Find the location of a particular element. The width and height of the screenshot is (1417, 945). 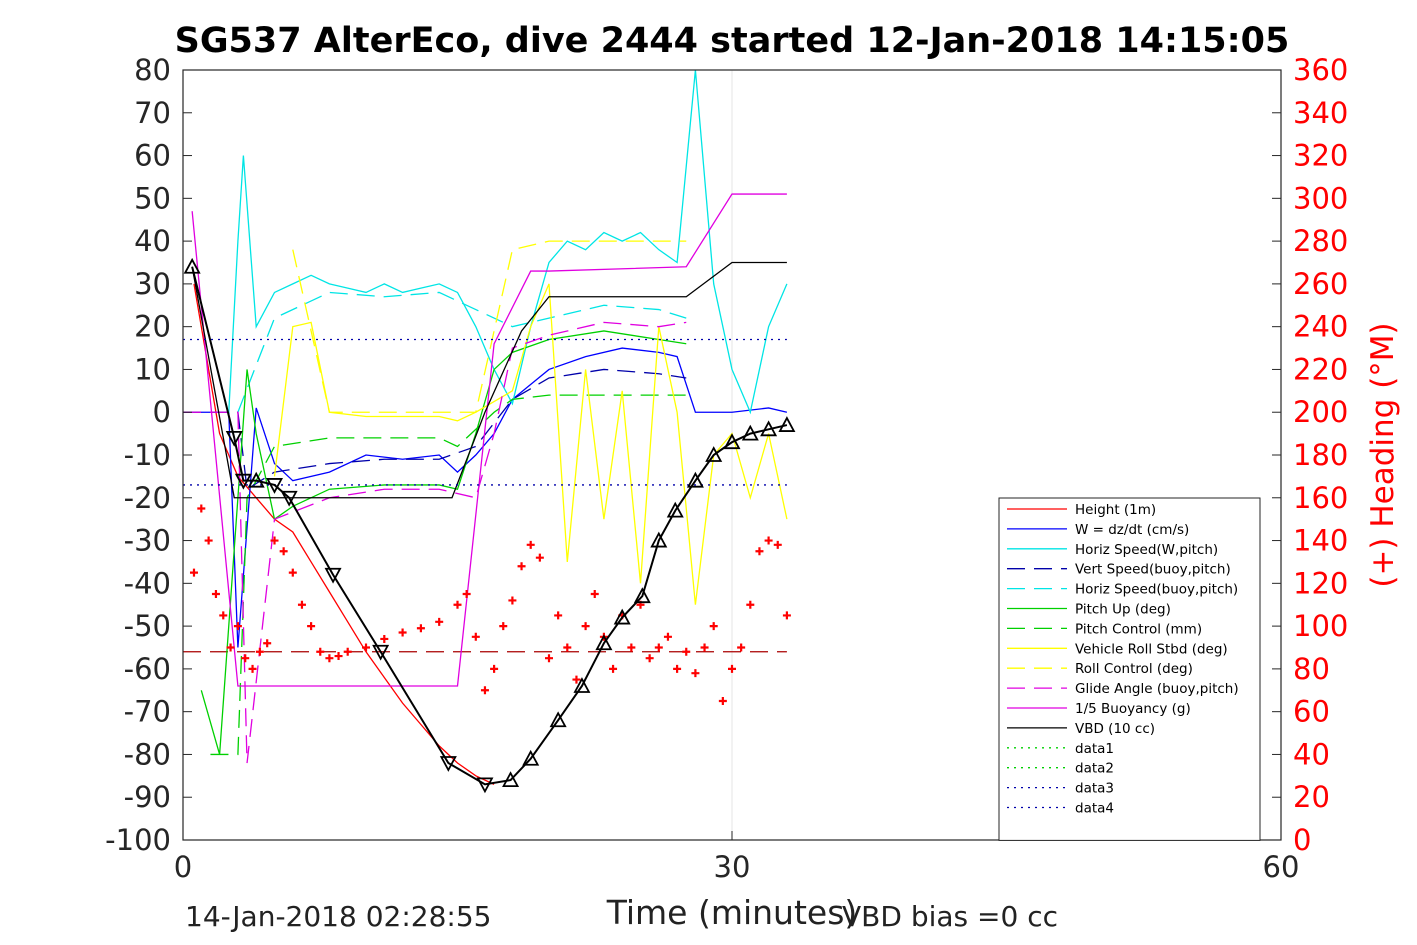

y-tick-label: 50 is located at coordinates (152, 198).